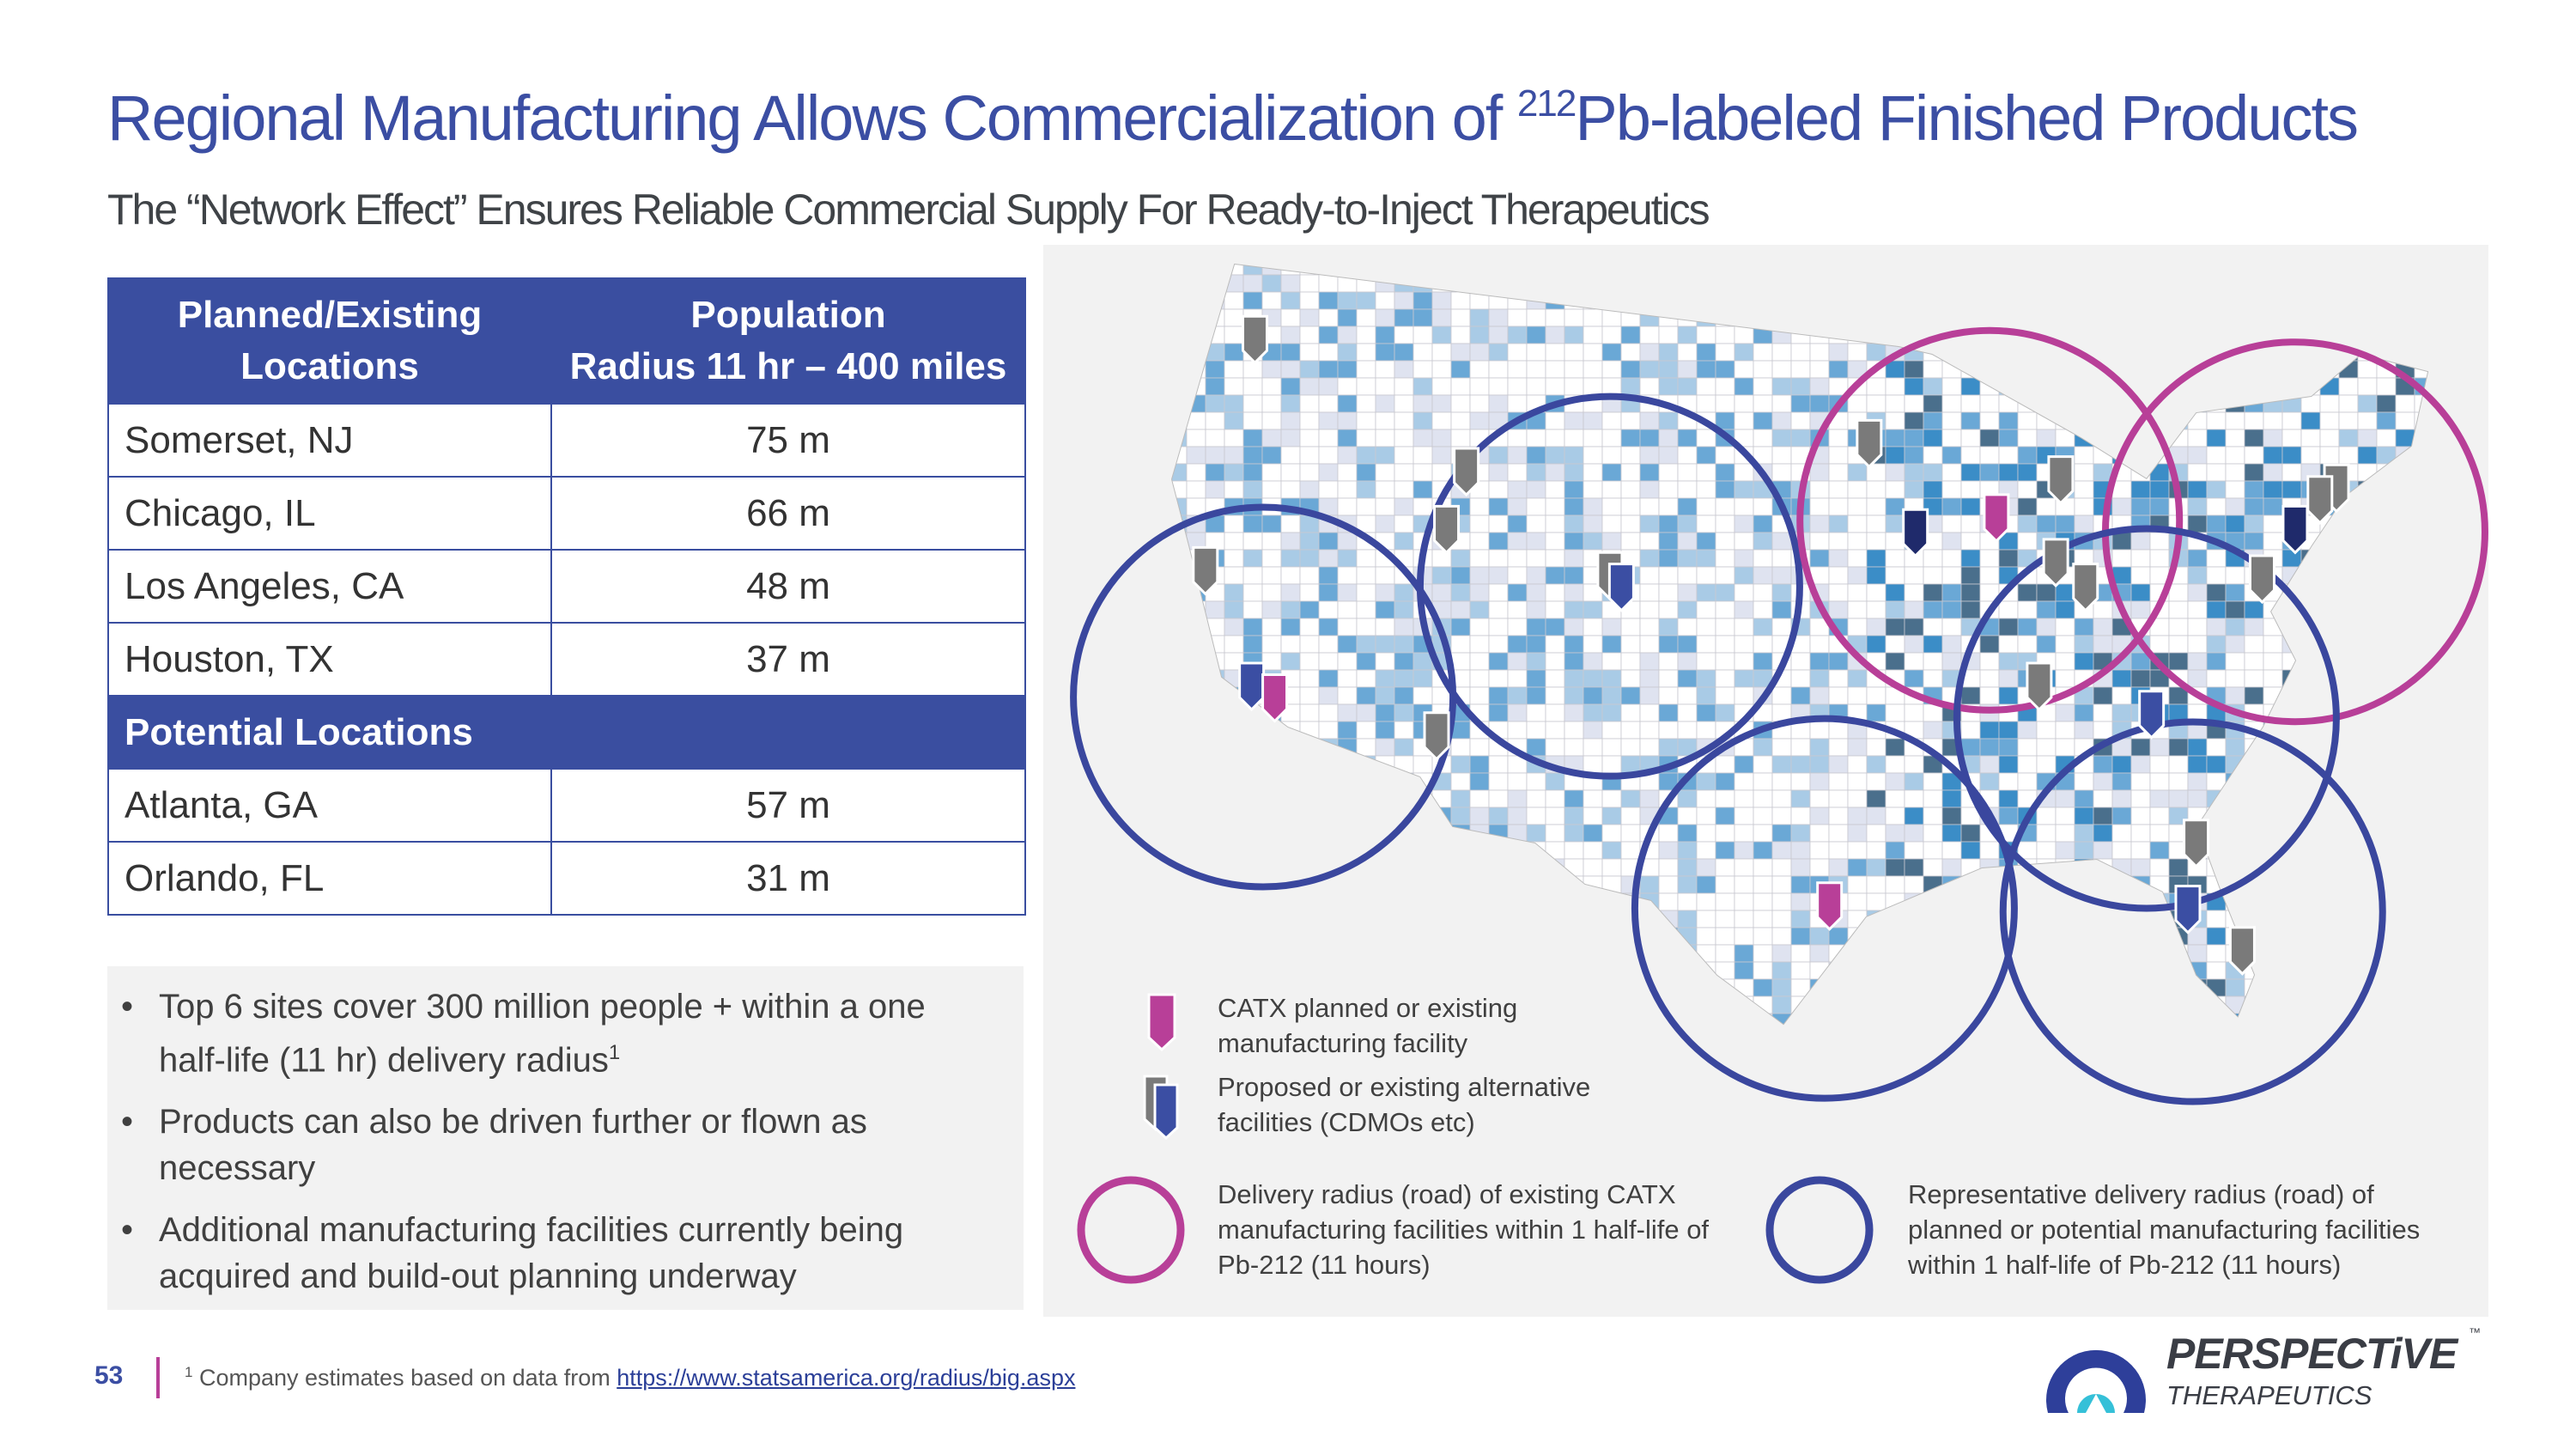 The width and height of the screenshot is (2576, 1449). Describe the element at coordinates (566, 586) in the screenshot. I see `table-row: Los Angeles, CA 48 m` at that location.